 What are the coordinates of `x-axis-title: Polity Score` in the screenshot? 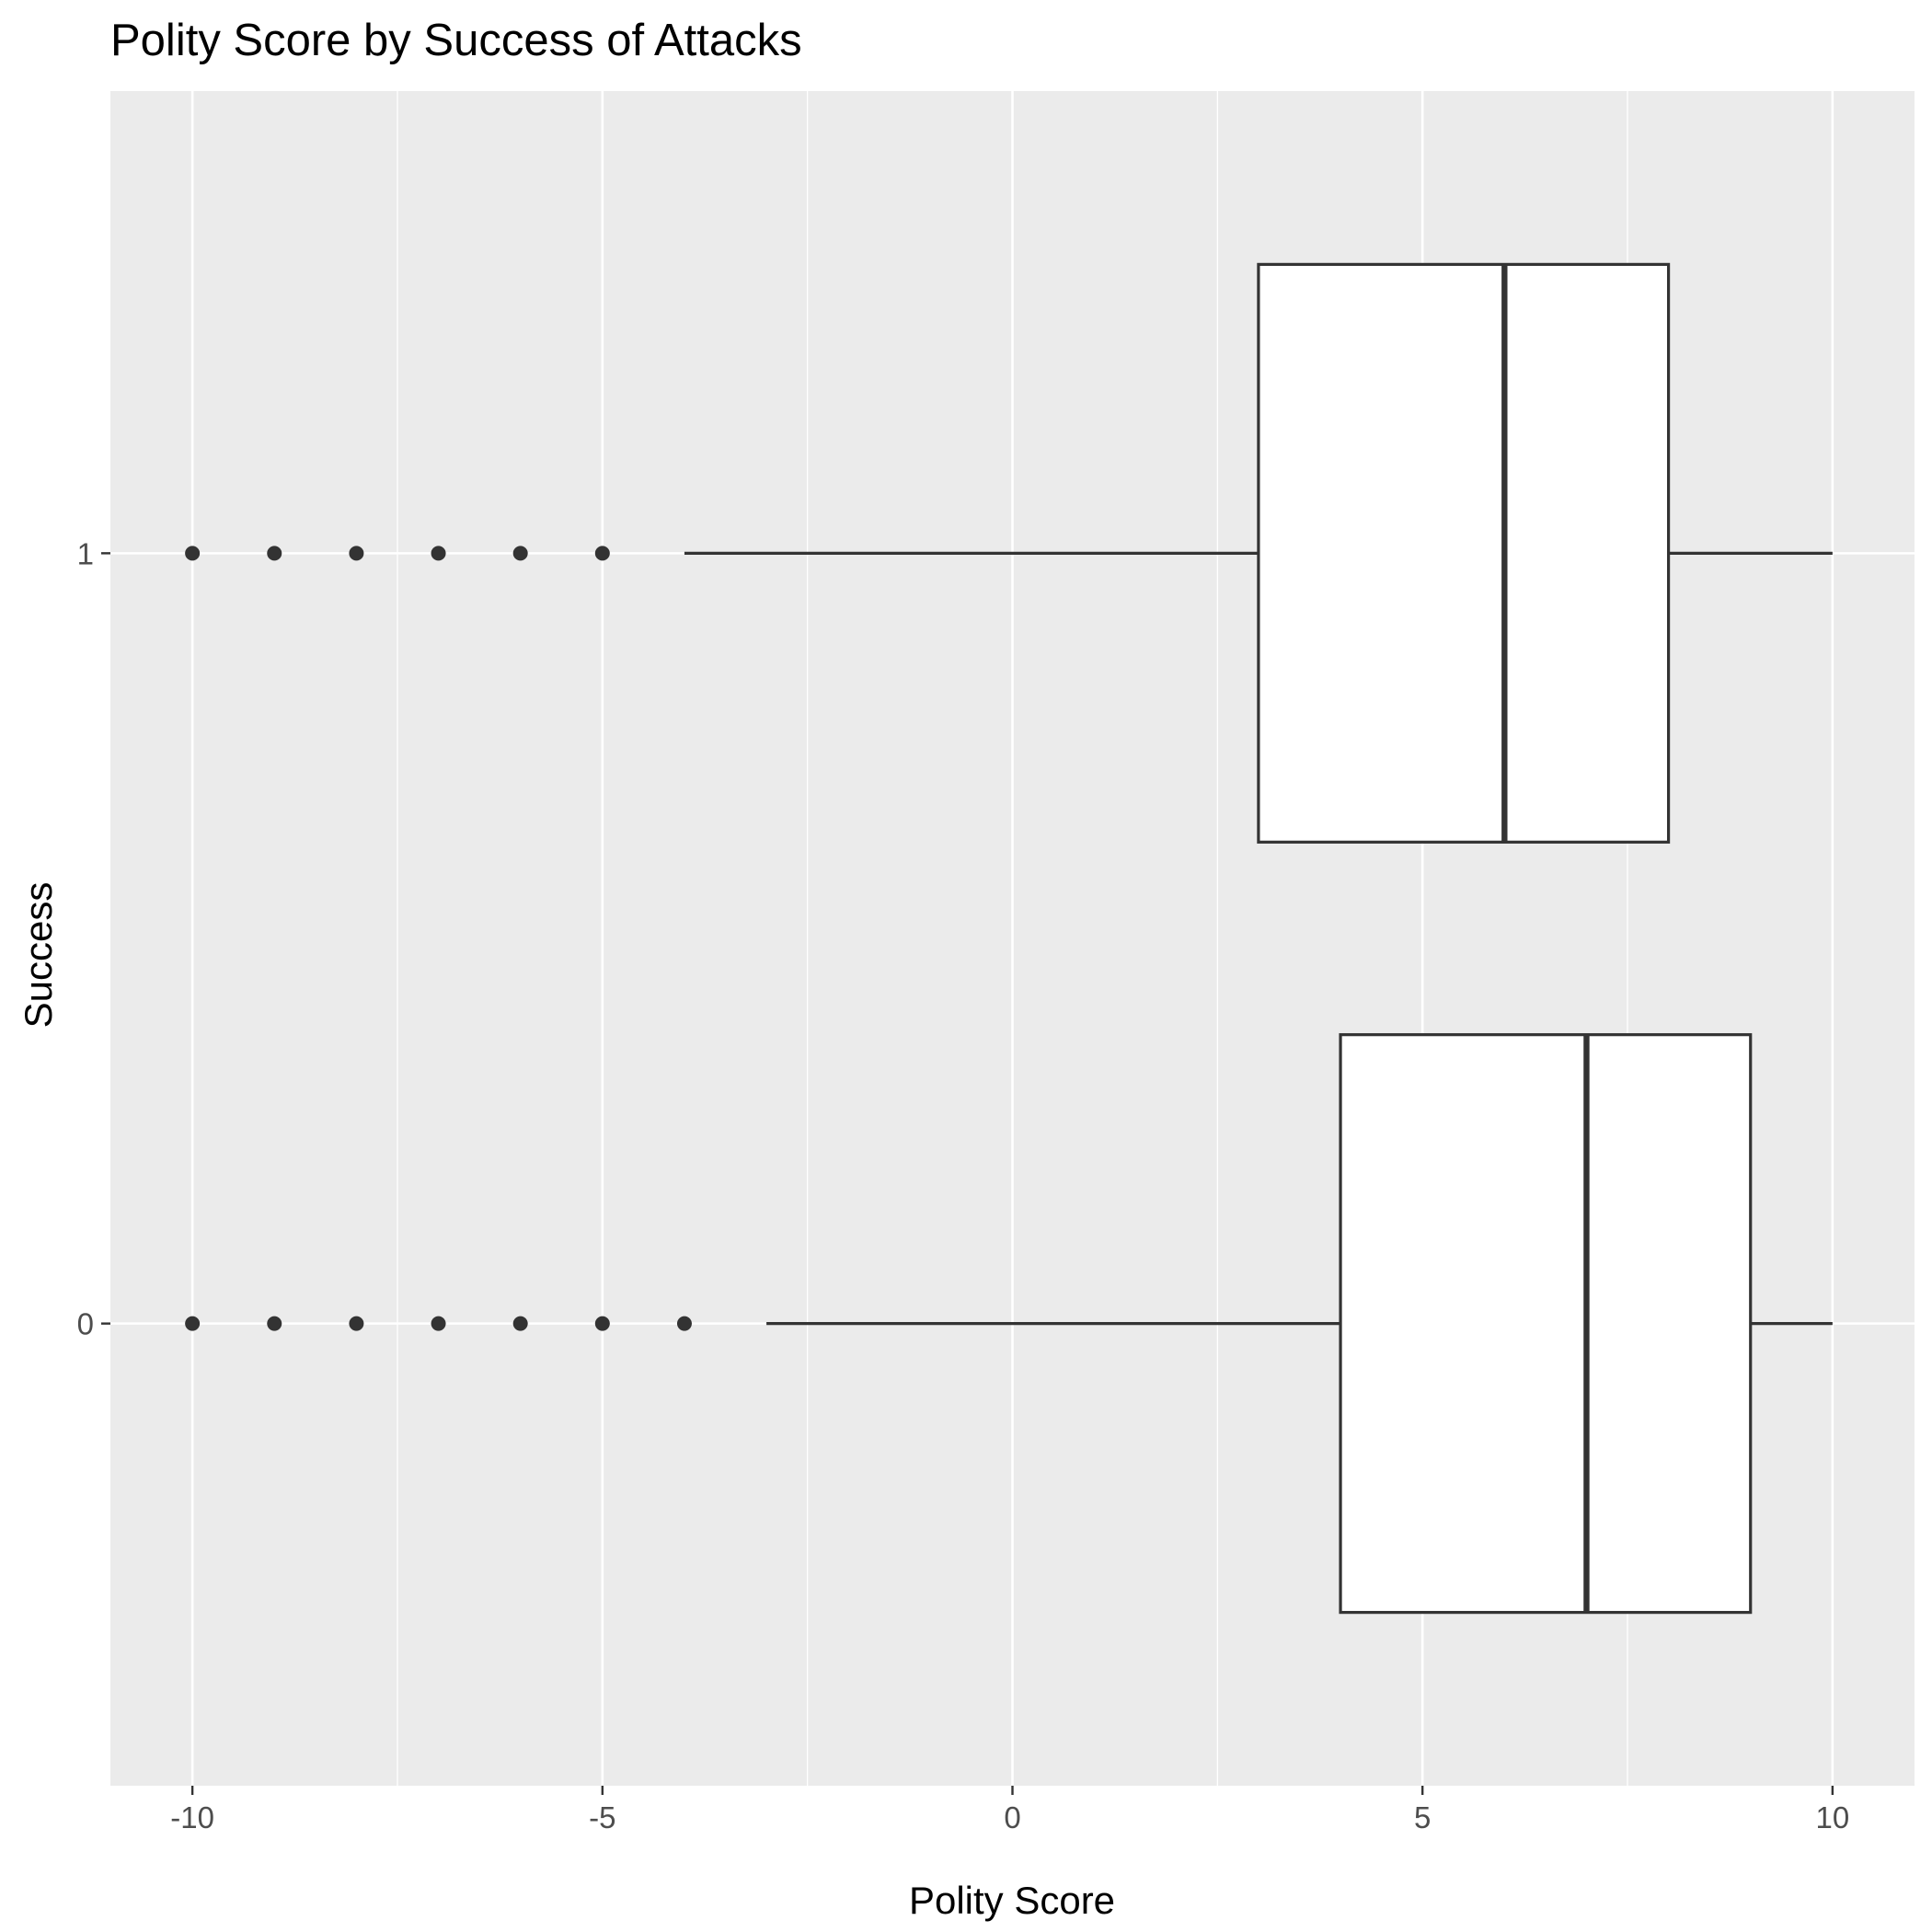 It's located at (1012, 1901).